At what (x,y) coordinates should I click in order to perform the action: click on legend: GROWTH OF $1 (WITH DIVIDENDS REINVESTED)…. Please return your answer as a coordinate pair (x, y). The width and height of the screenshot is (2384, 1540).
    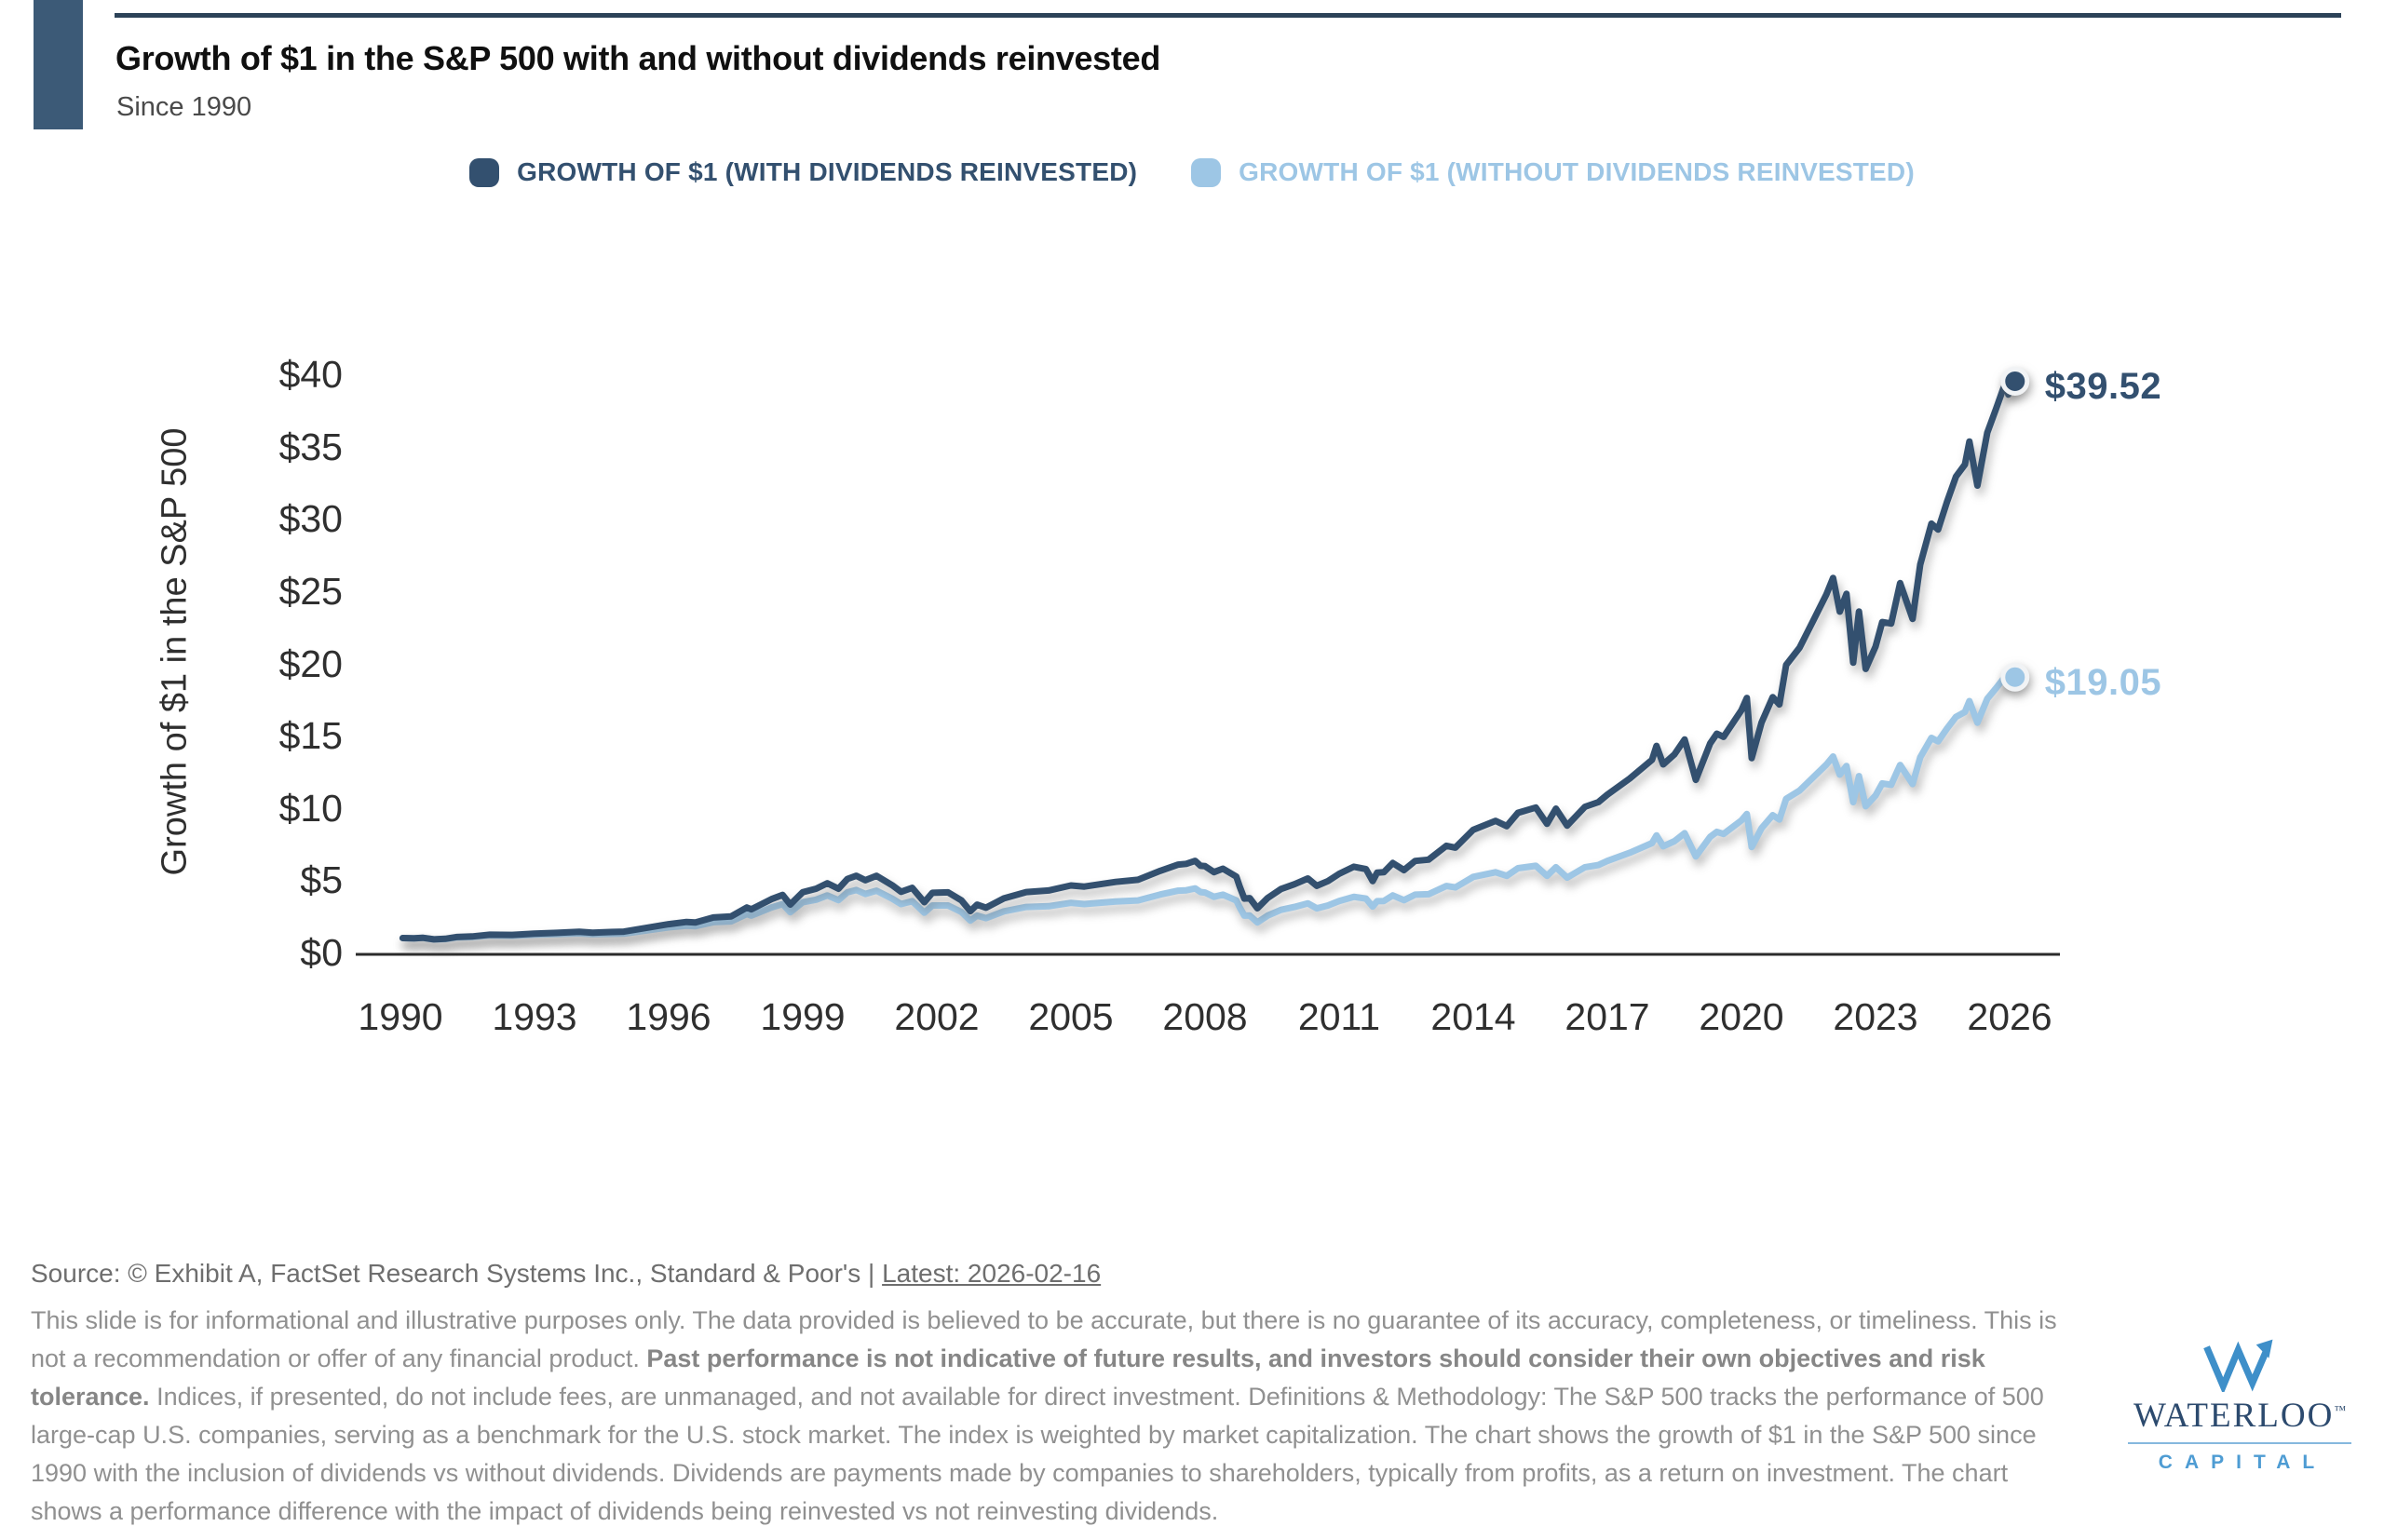
    Looking at the image, I should click on (1192, 172).